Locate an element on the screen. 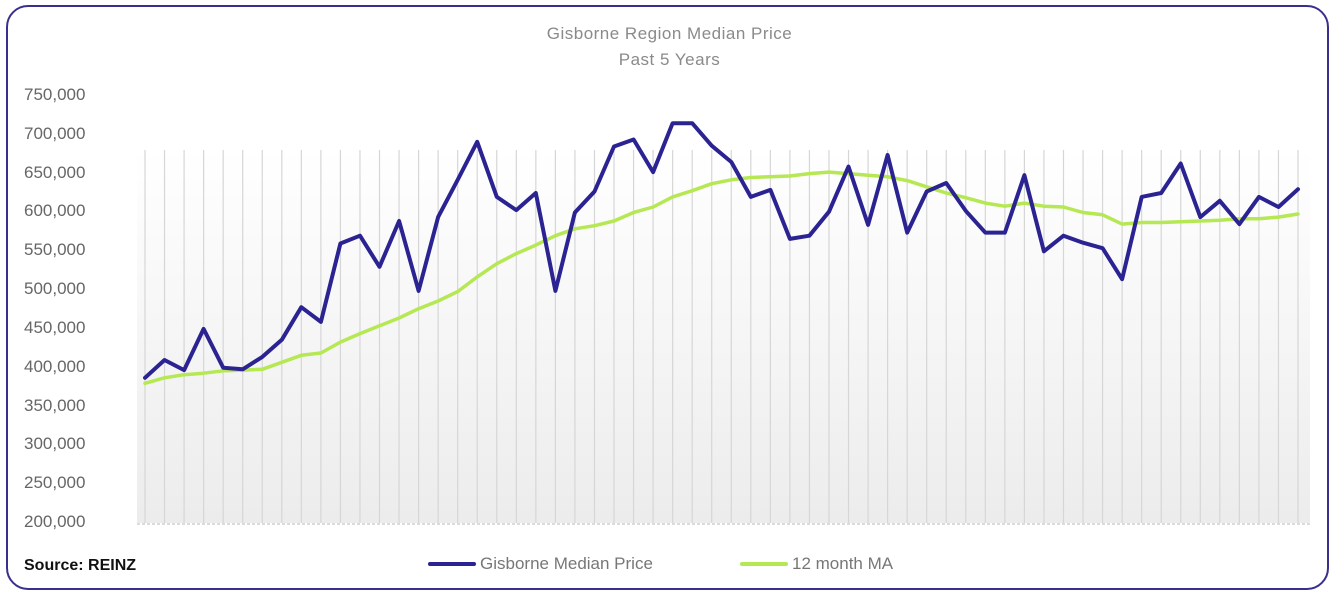  y-tick-label: 400,000 is located at coordinates (55, 366).